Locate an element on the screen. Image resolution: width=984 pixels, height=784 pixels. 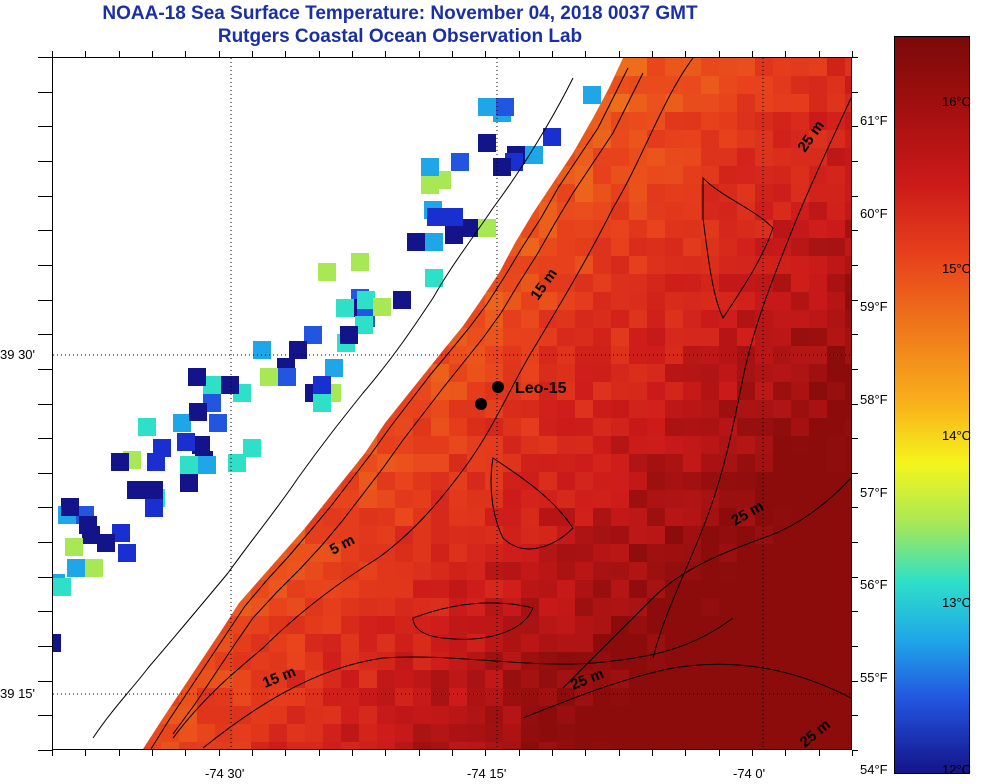
tick-left is located at coordinates (45, 300).